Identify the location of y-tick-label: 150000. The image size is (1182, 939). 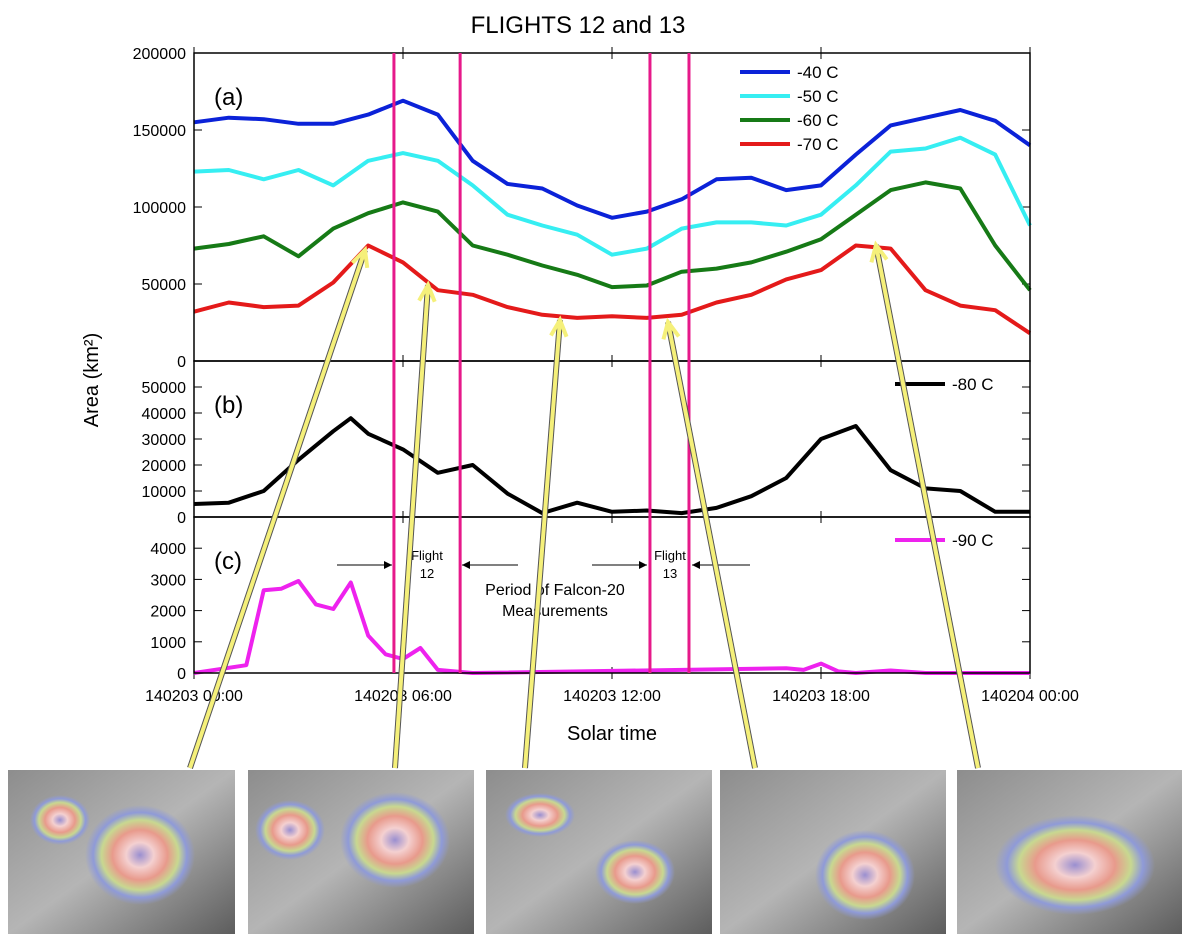
(159, 131).